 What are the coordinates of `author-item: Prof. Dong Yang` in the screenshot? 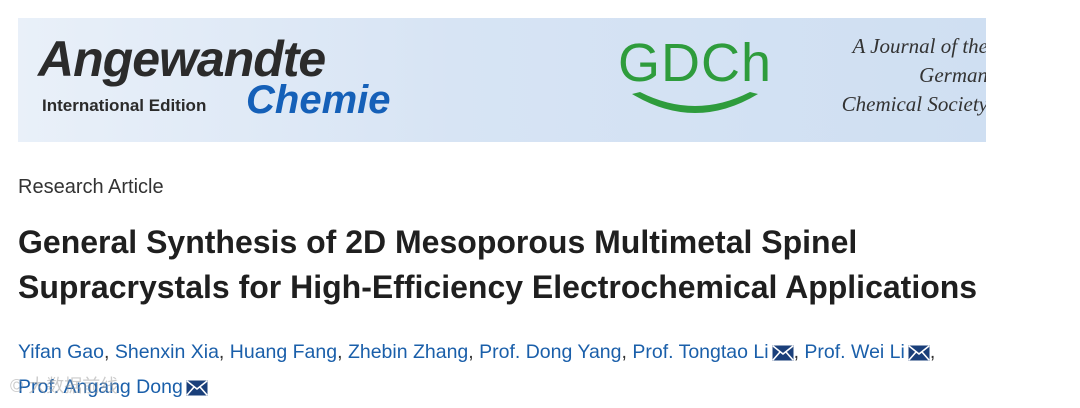 It's located at (550, 352).